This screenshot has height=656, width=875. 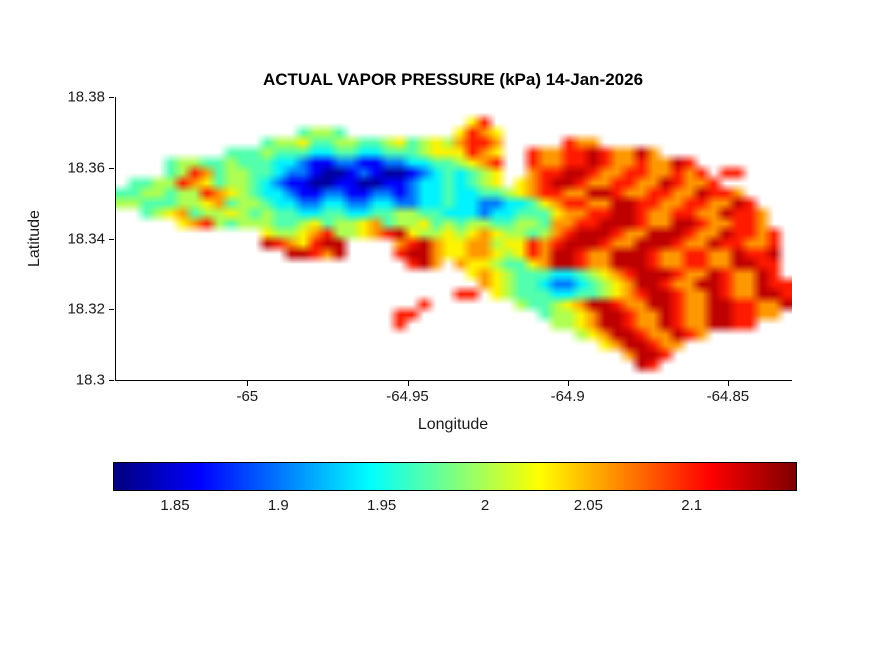 I want to click on x-tick-label: -65, so click(x=247, y=396).